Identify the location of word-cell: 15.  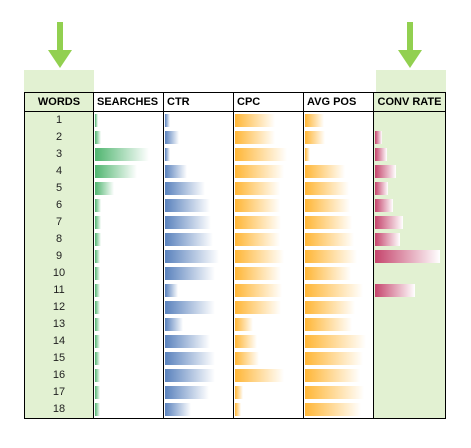
(59, 358).